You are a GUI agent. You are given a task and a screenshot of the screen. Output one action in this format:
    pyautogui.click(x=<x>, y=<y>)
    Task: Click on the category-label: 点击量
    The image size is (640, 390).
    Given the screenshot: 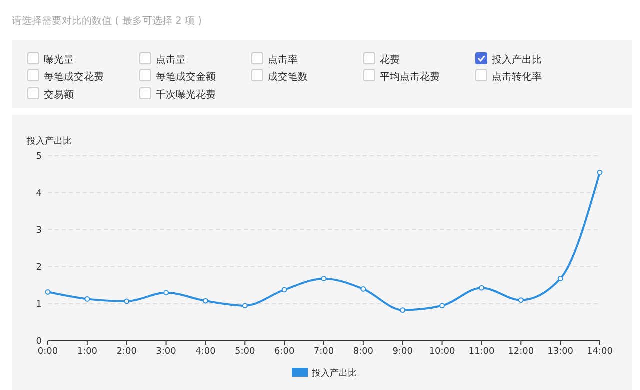 What is the action you would take?
    pyautogui.click(x=171, y=60)
    